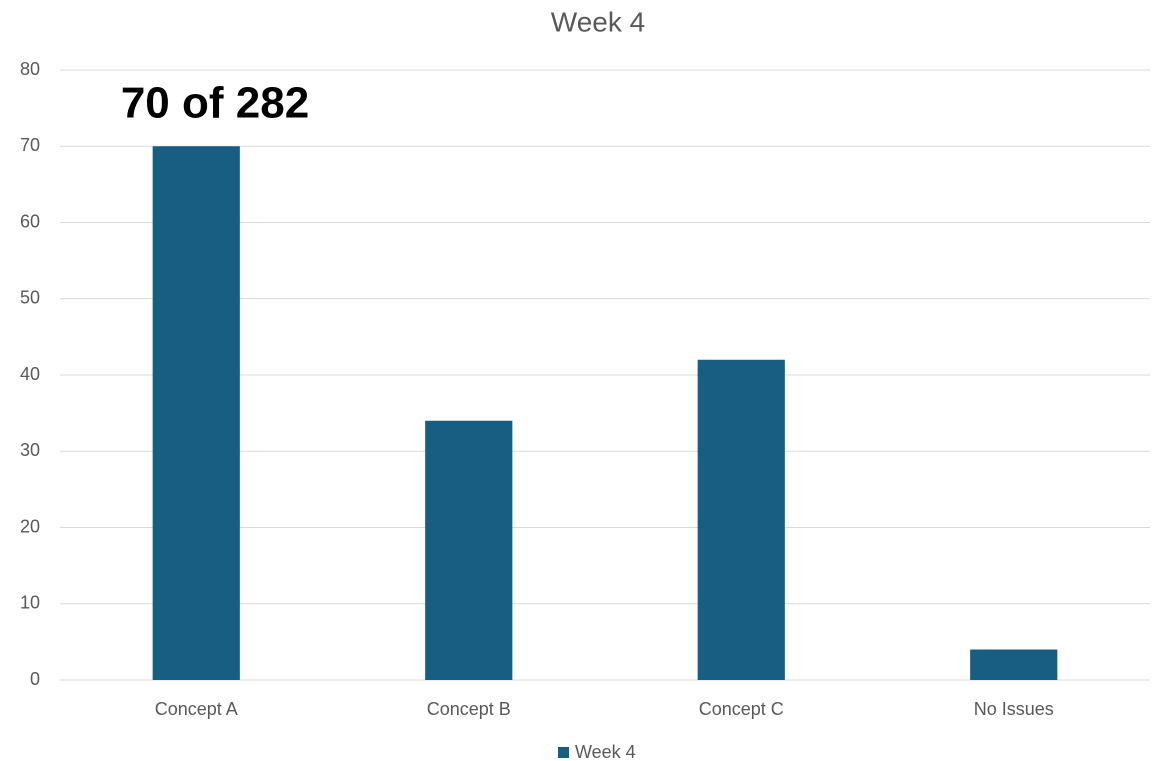 This screenshot has height=761, width=1160. Describe the element at coordinates (30, 450) in the screenshot. I see `y-tick-label: 30` at that location.